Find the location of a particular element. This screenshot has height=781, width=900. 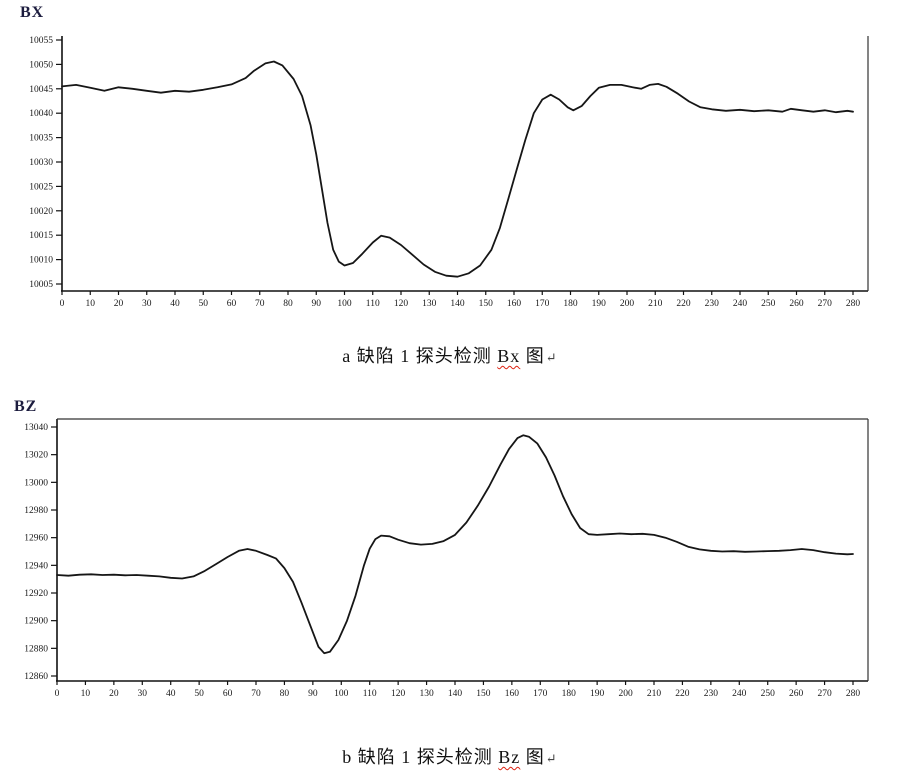

svg-text: 12980 is located at coordinates (36, 511).